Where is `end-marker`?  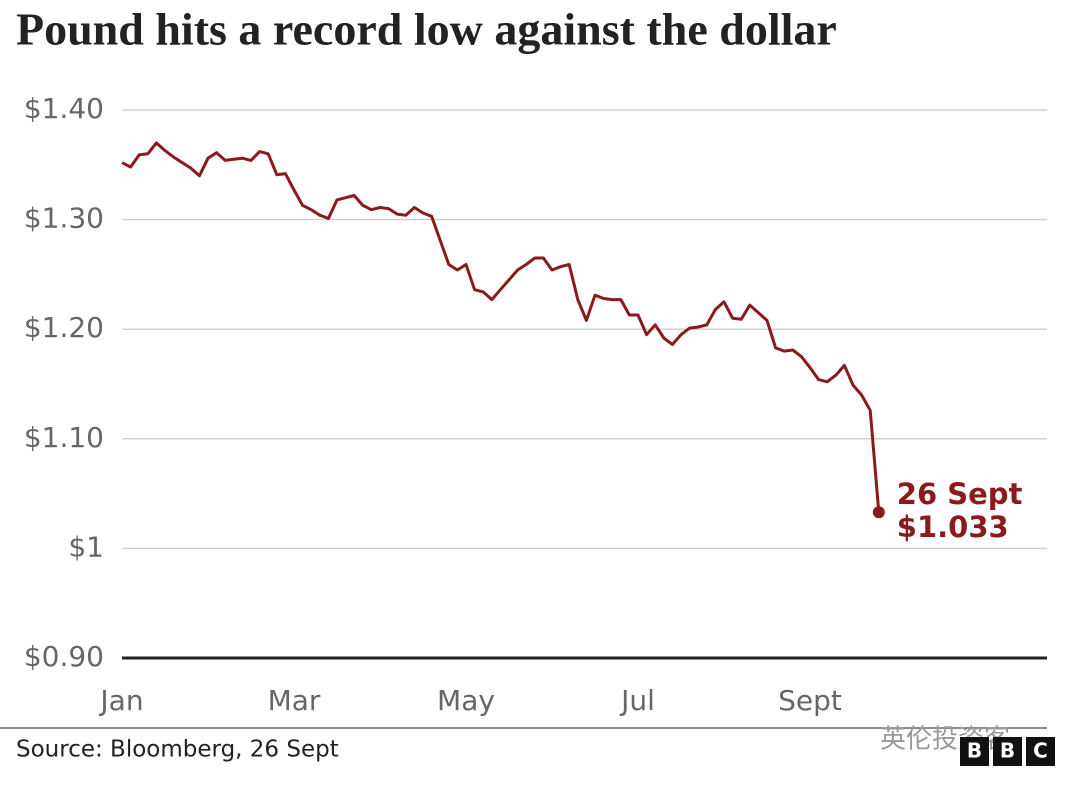 end-marker is located at coordinates (878, 512).